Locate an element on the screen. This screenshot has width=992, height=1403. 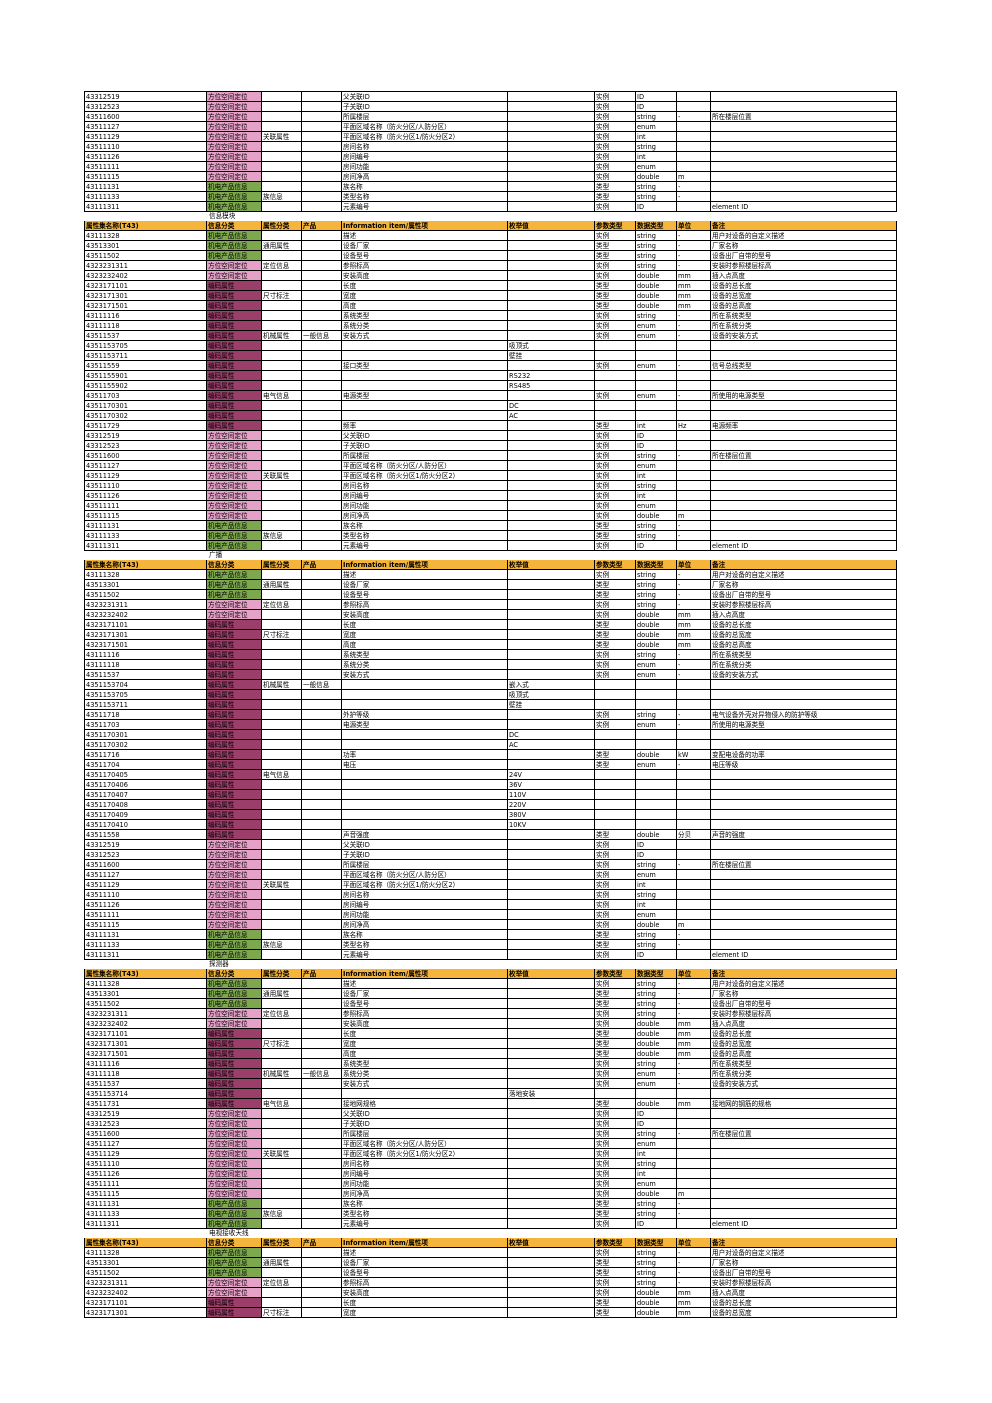
item-cell: 设备型号 is located at coordinates (425, 1272).